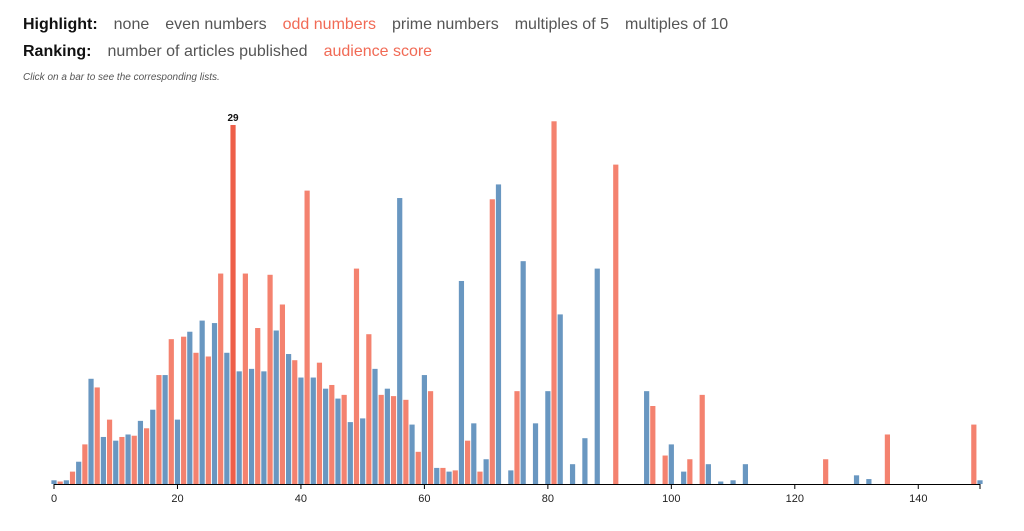  Describe the element at coordinates (131, 24) in the screenshot. I see `highlight-option-none: none` at that location.